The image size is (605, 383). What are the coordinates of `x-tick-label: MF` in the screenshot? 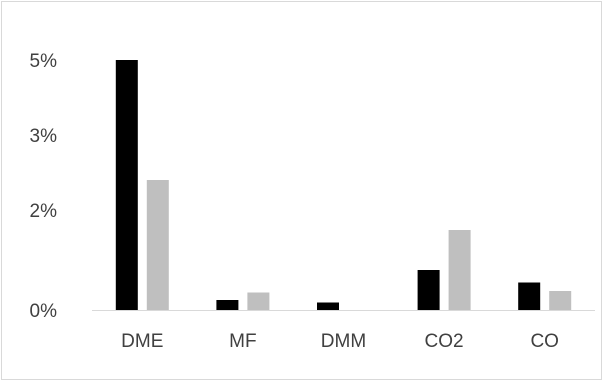 It's located at (242, 341).